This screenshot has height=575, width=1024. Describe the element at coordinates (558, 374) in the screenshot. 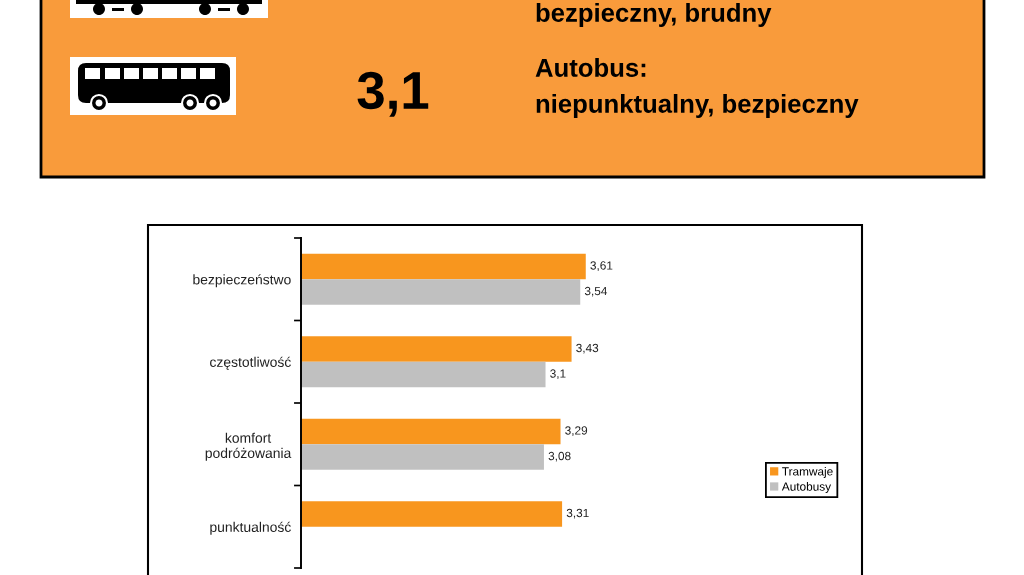

I see `data-label: 3,1` at that location.